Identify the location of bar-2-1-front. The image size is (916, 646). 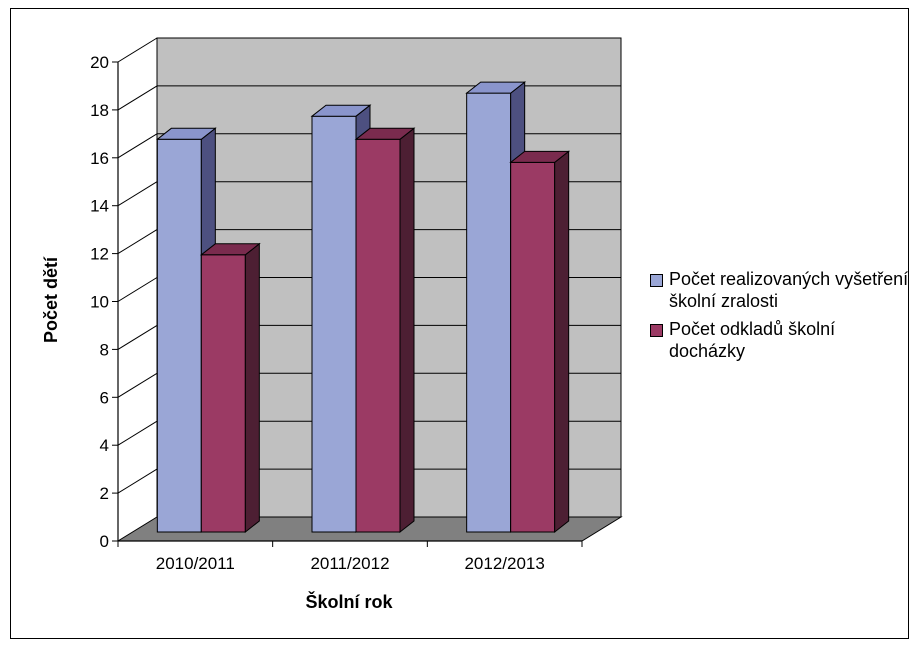
(223, 393).